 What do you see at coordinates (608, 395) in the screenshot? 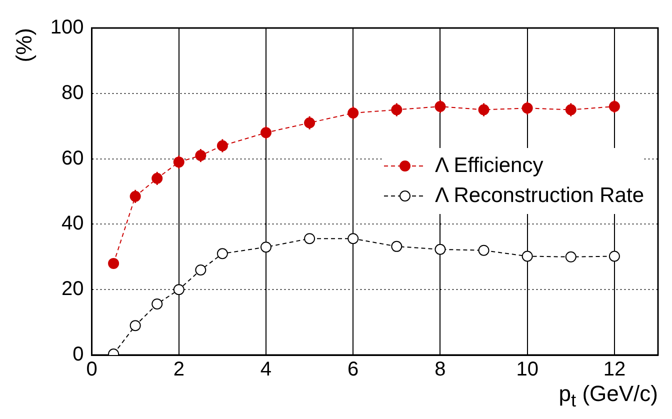
I see `x-axis-title: p$_{t}$ (GeV/c)` at bounding box center [608, 395].